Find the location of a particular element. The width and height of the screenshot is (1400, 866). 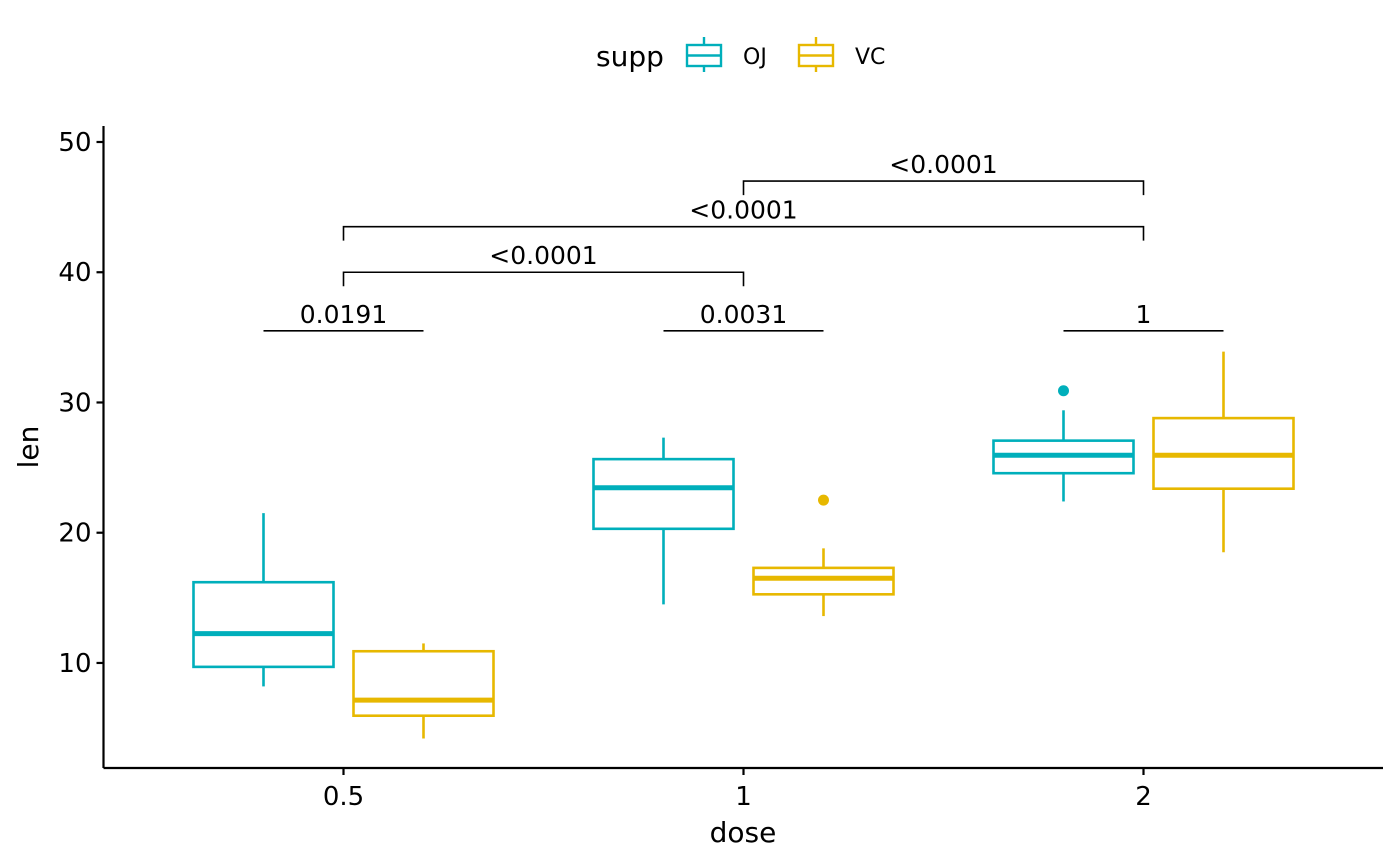

legend-label: OJ is located at coordinates (755, 57).